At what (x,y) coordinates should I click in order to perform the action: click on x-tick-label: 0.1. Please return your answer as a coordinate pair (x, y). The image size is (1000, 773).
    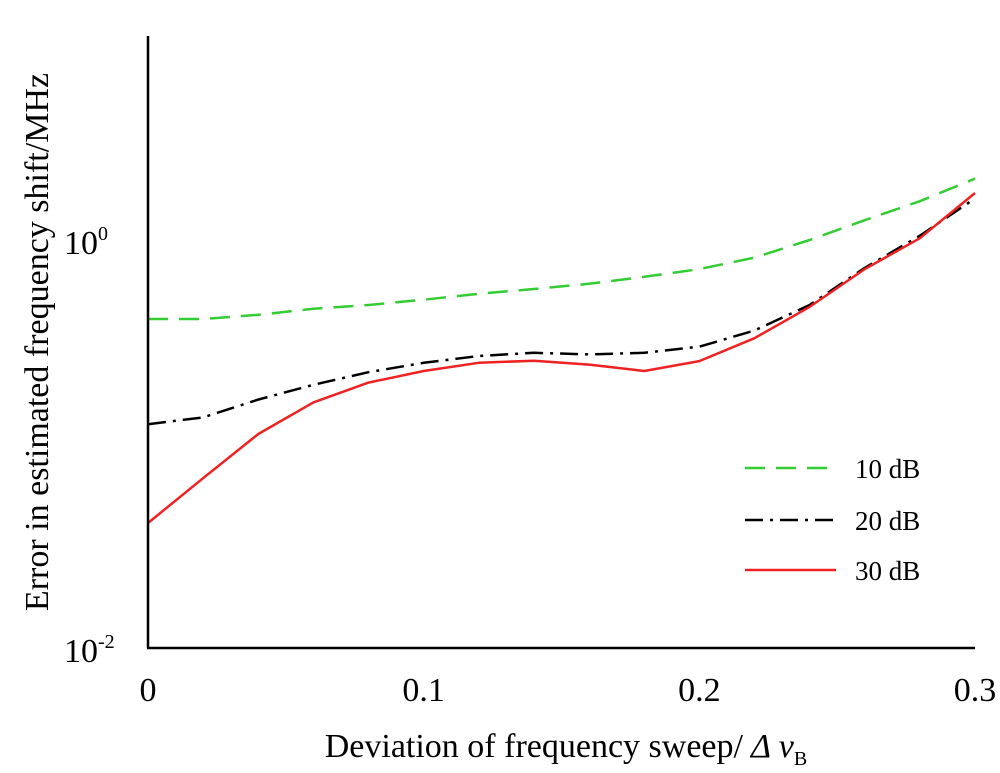
    Looking at the image, I should click on (423, 690).